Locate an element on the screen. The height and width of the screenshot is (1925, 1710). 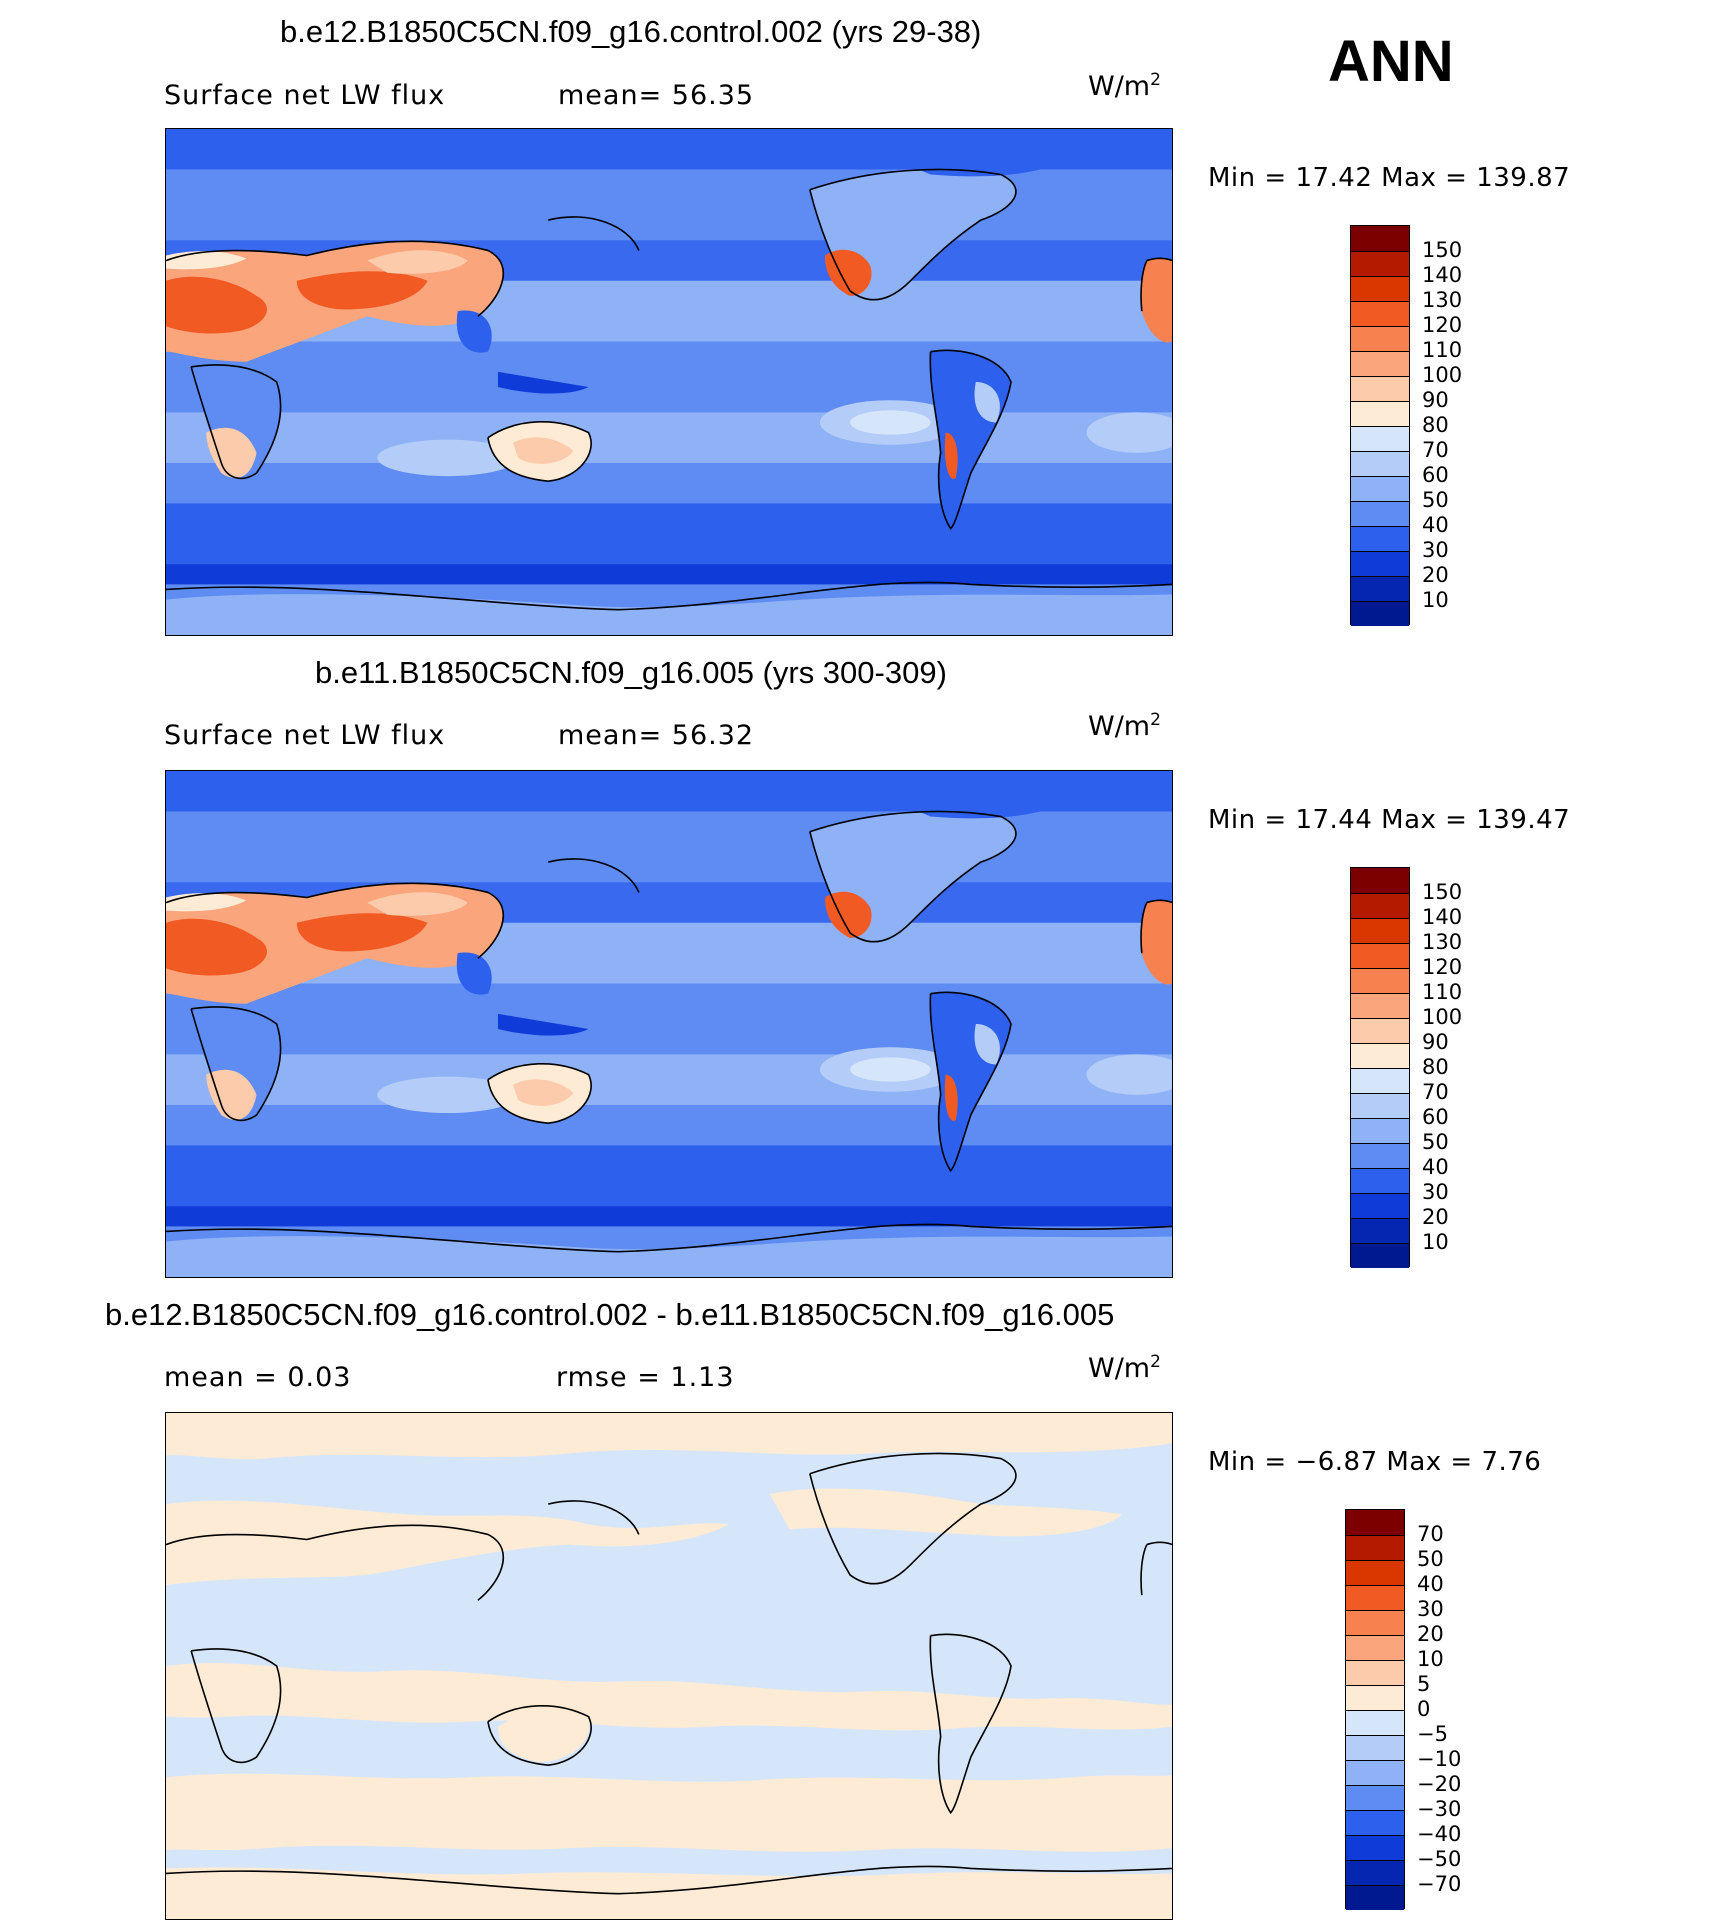
panel-1-colorbar: 150 140 130 120 110 100 90 80 70 60 50 40 30 20 10 is located at coordinates (1406, 425).